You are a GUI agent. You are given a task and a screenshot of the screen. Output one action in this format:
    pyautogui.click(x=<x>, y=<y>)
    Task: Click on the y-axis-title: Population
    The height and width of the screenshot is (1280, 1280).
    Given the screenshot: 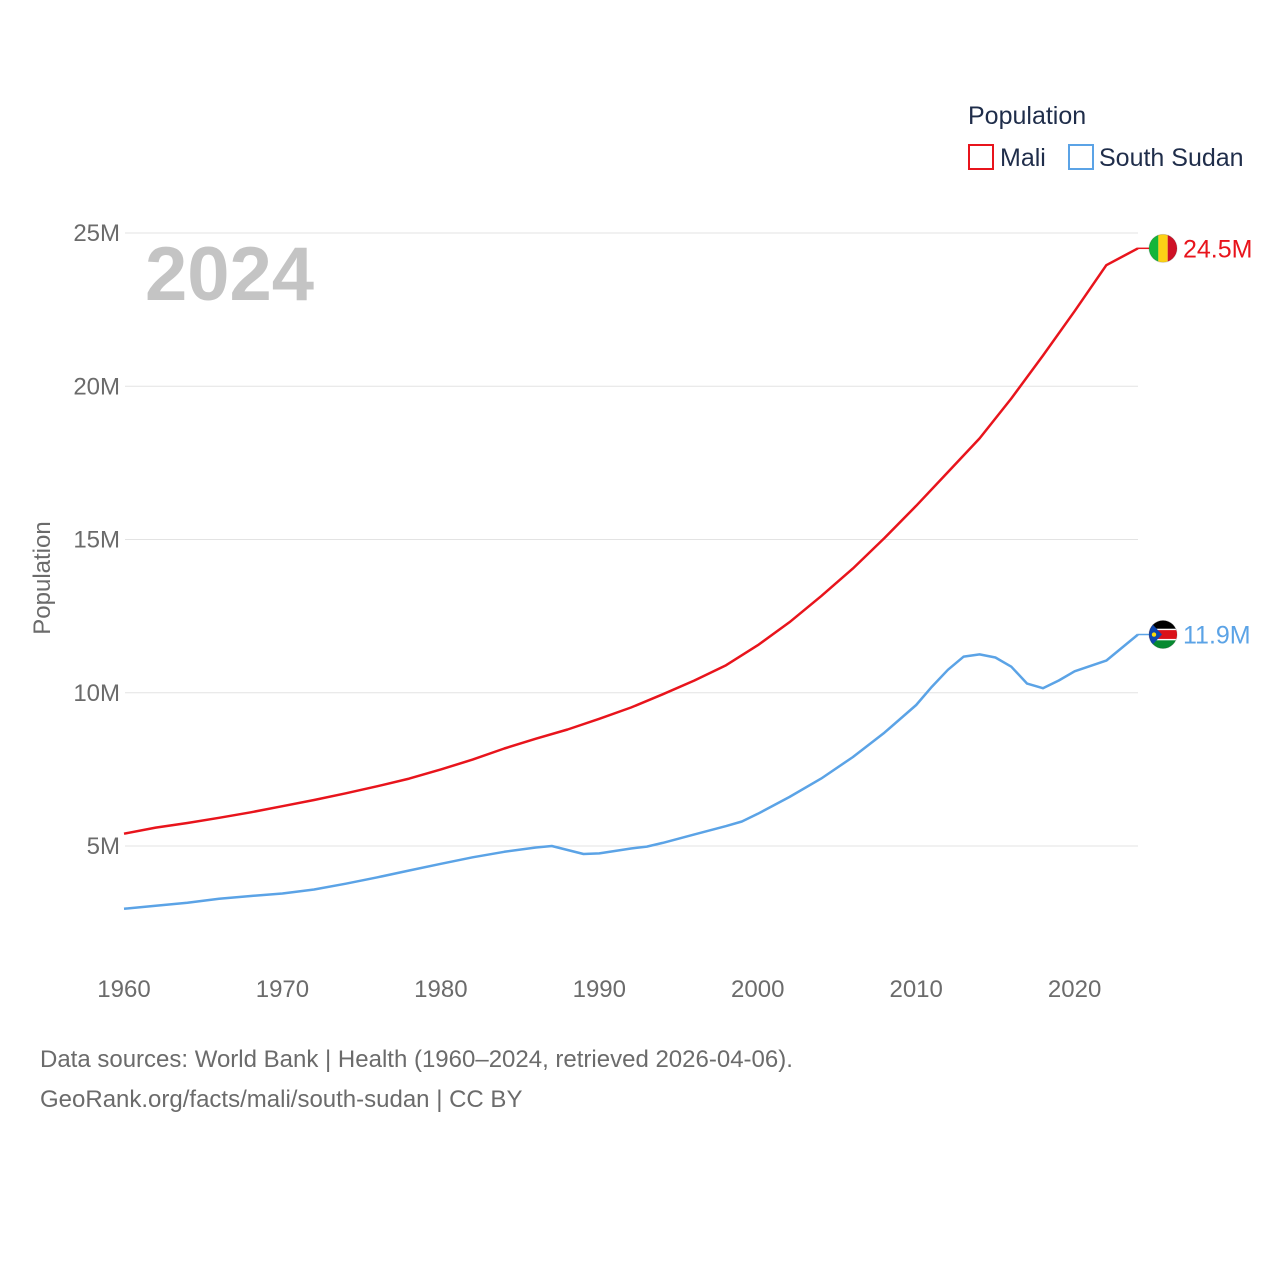 What is the action you would take?
    pyautogui.click(x=42, y=577)
    